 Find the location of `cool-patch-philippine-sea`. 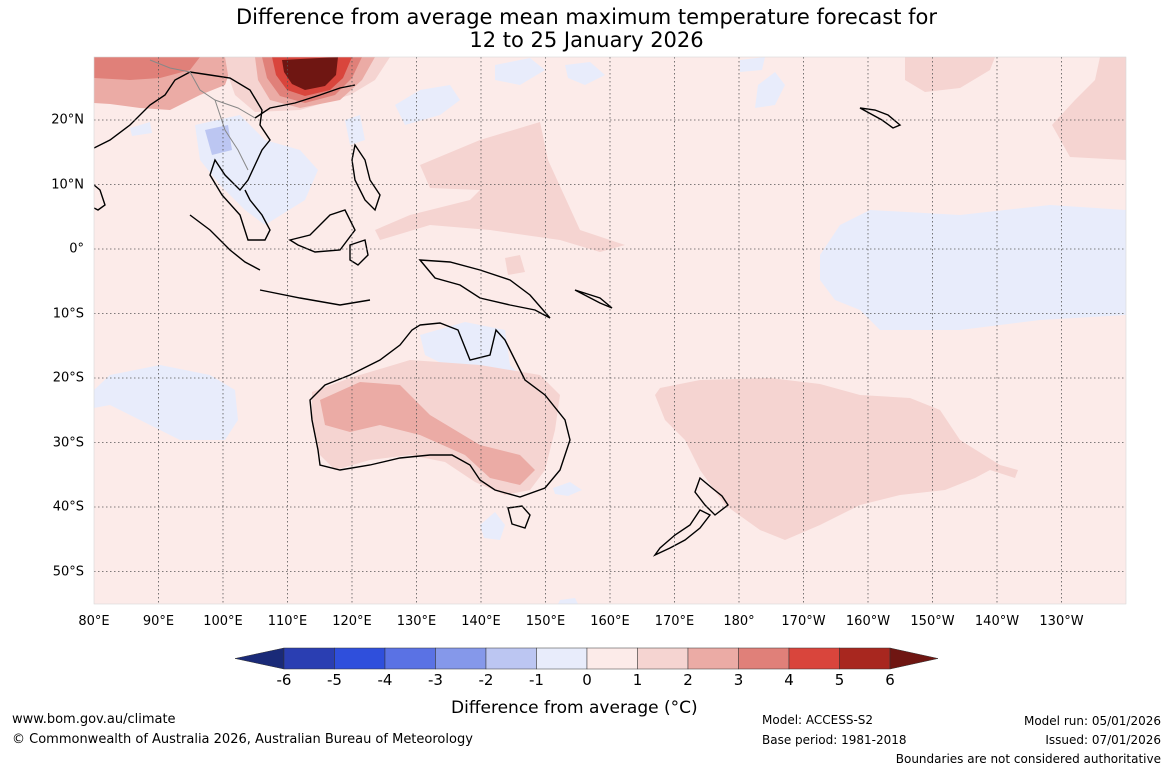

cool-patch-philippine-sea is located at coordinates (427, 105).